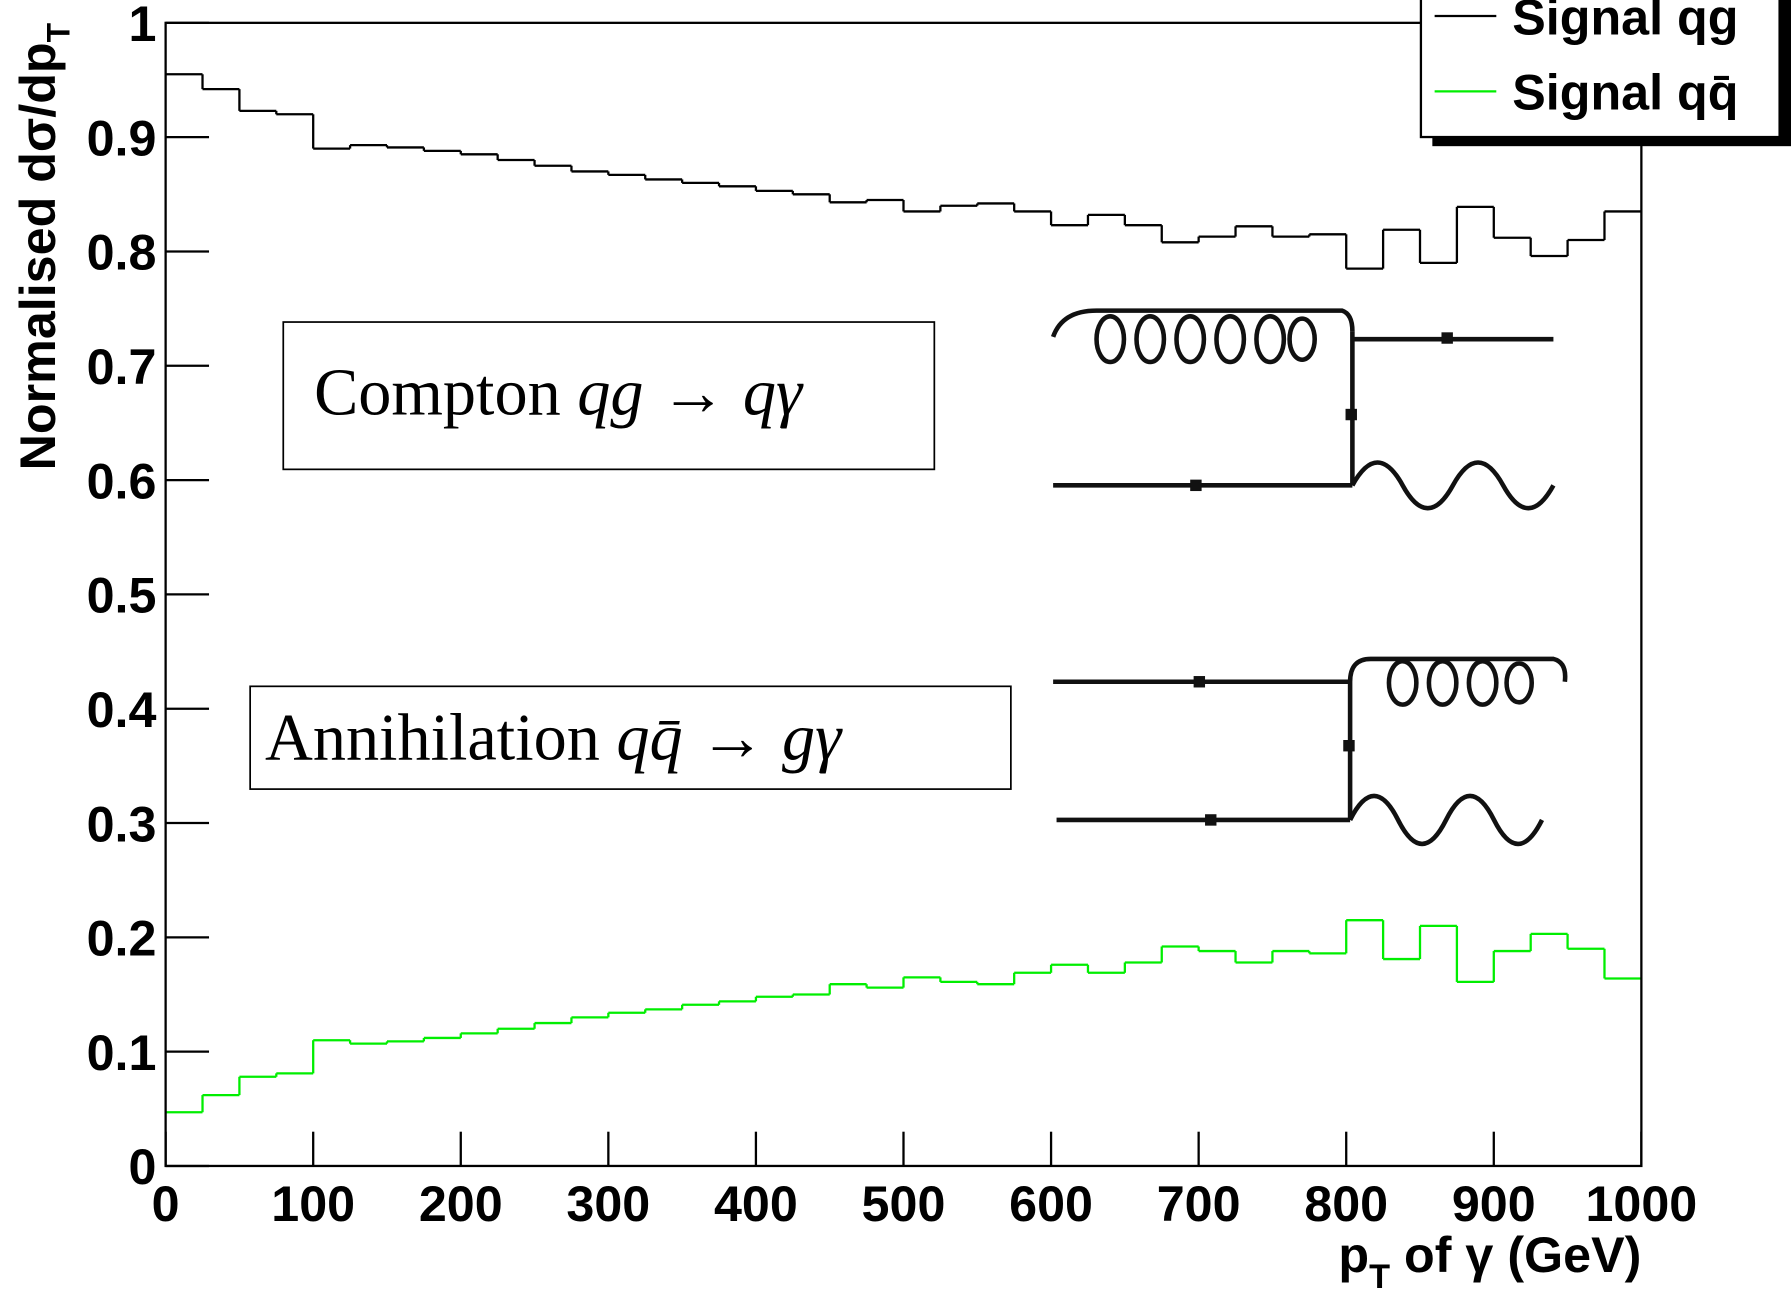 The height and width of the screenshot is (1295, 1791). I want to click on x-tick-label: 800, so click(1346, 1204).